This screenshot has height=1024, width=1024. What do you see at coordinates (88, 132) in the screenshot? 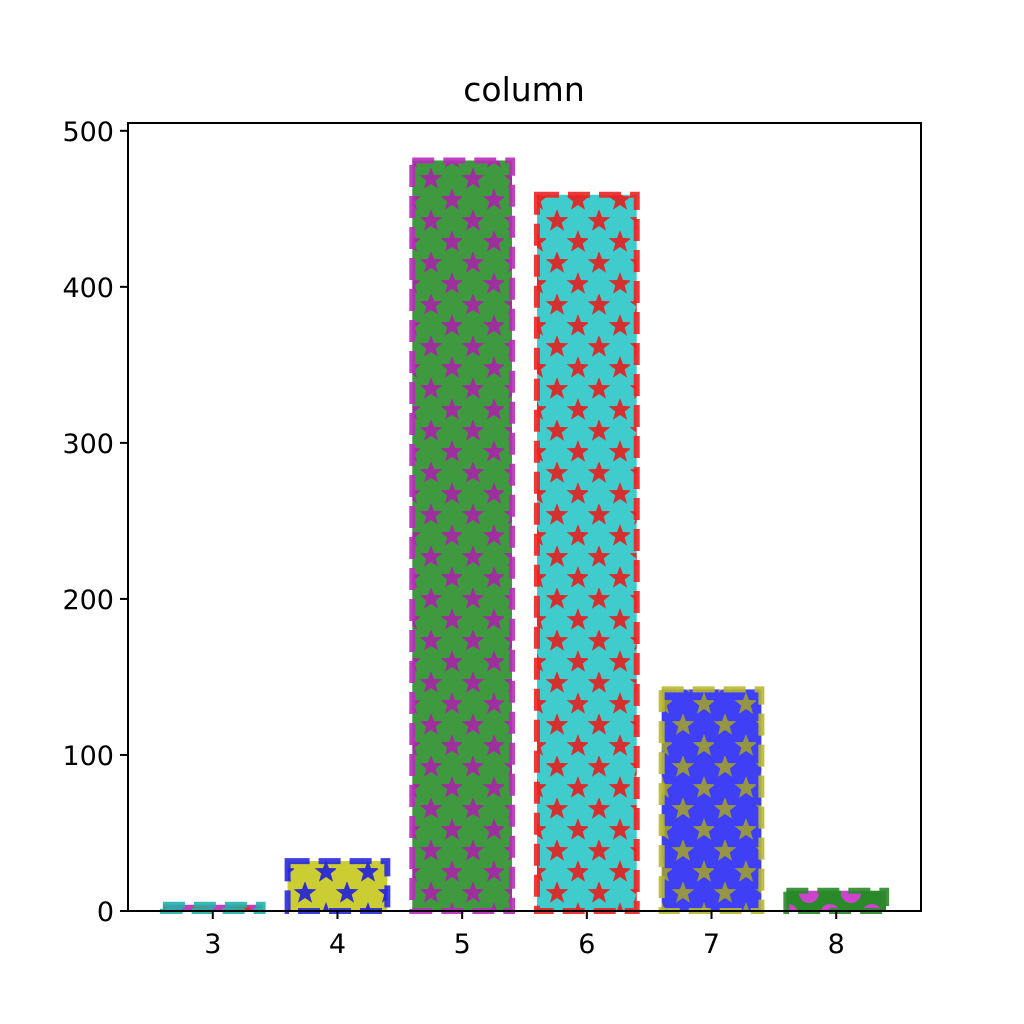
I see `y-tick-label: 500` at bounding box center [88, 132].